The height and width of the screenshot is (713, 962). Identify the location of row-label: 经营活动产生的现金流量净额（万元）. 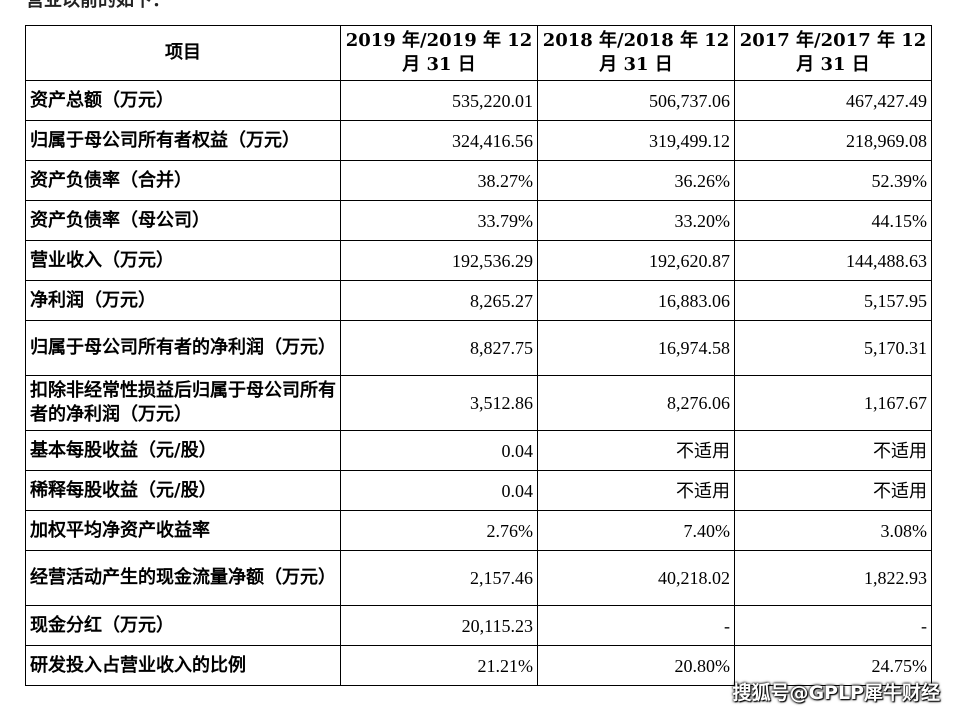
(183, 578).